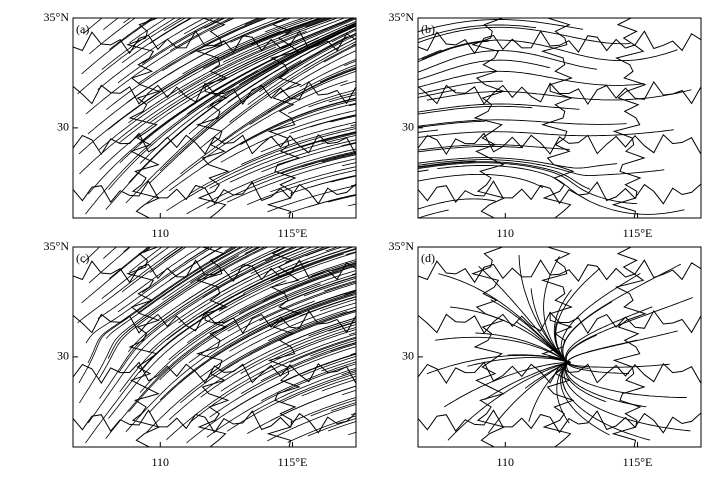  I want to click on y-tick-label: 35°N, so click(402, 246).